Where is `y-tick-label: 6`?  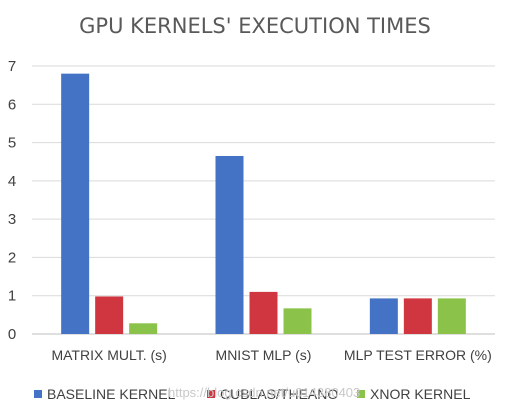 y-tick-label: 6 is located at coordinates (12, 104).